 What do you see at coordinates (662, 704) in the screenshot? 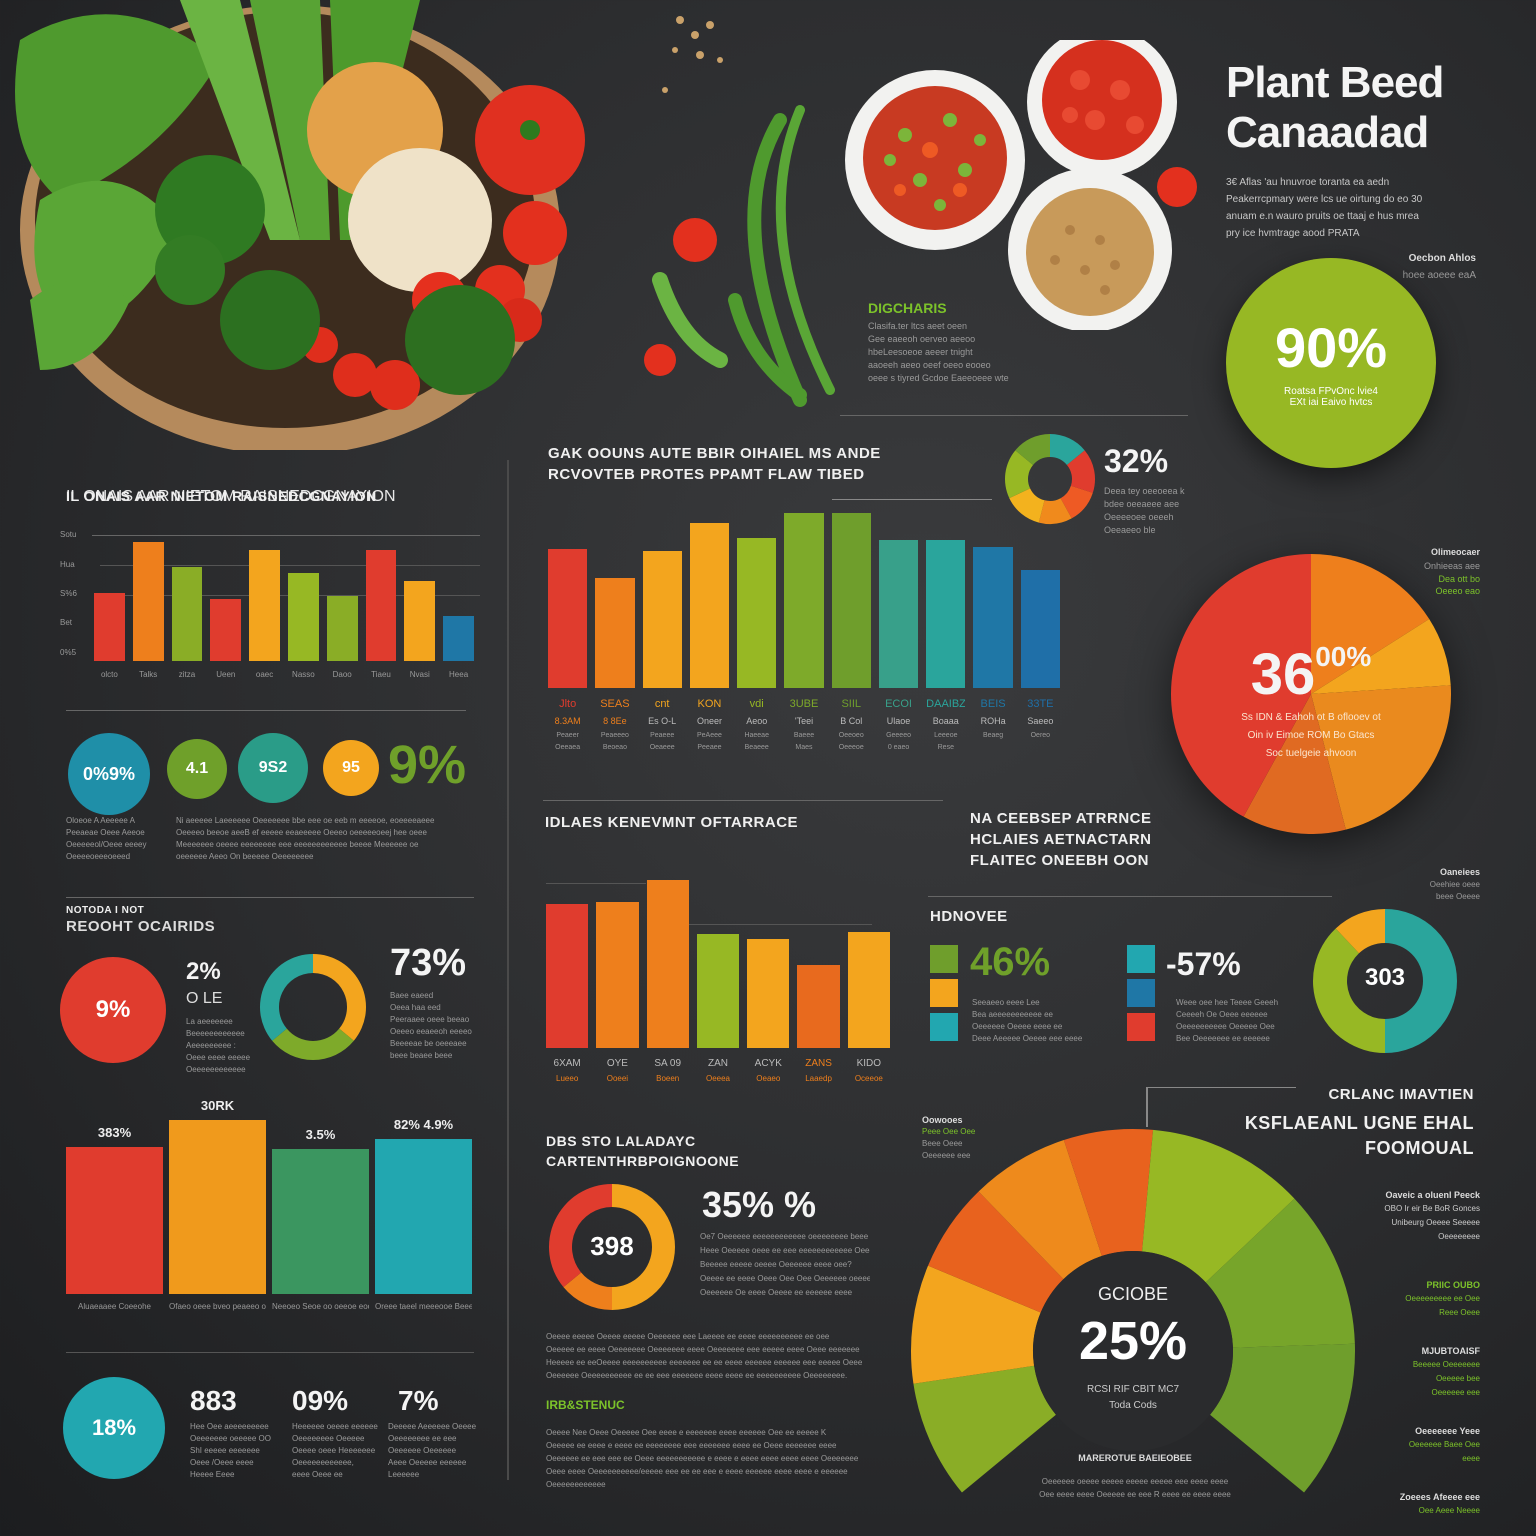
I see `x-label: cnt` at bounding box center [662, 704].